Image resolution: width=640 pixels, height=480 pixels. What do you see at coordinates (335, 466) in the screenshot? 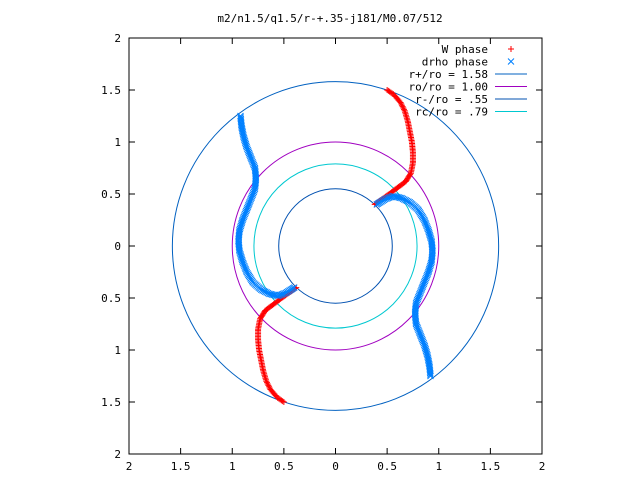
I see `x-tick-label: 0` at bounding box center [335, 466].